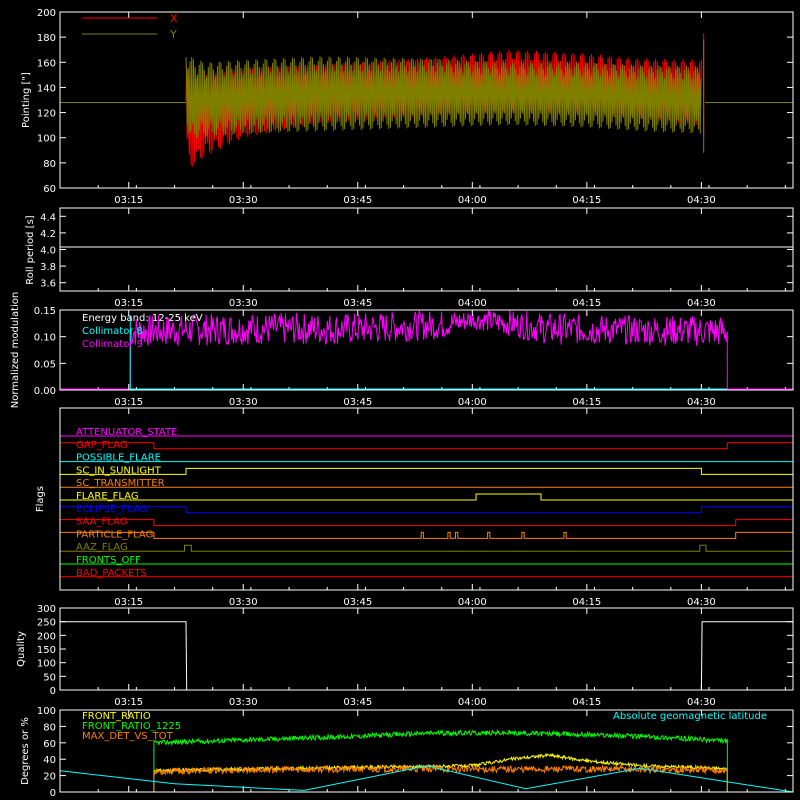 The image size is (800, 800). I want to click on pointing-ylabel: Pointing ["], so click(26, 100).